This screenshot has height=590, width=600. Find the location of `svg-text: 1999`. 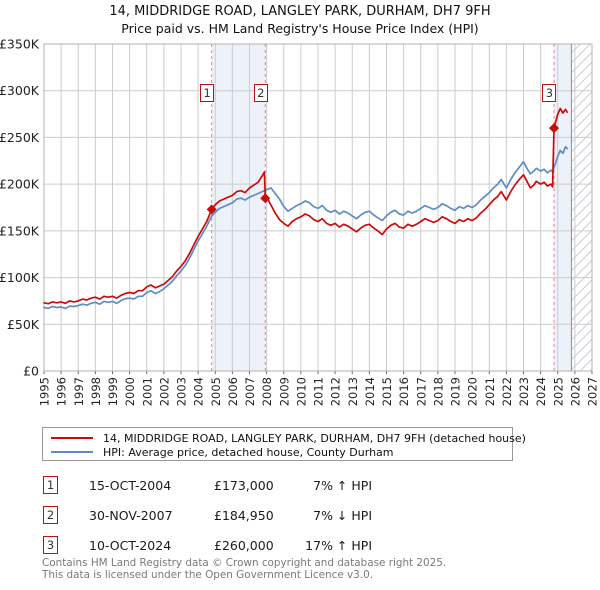

svg-text: 1999 is located at coordinates (113, 391).